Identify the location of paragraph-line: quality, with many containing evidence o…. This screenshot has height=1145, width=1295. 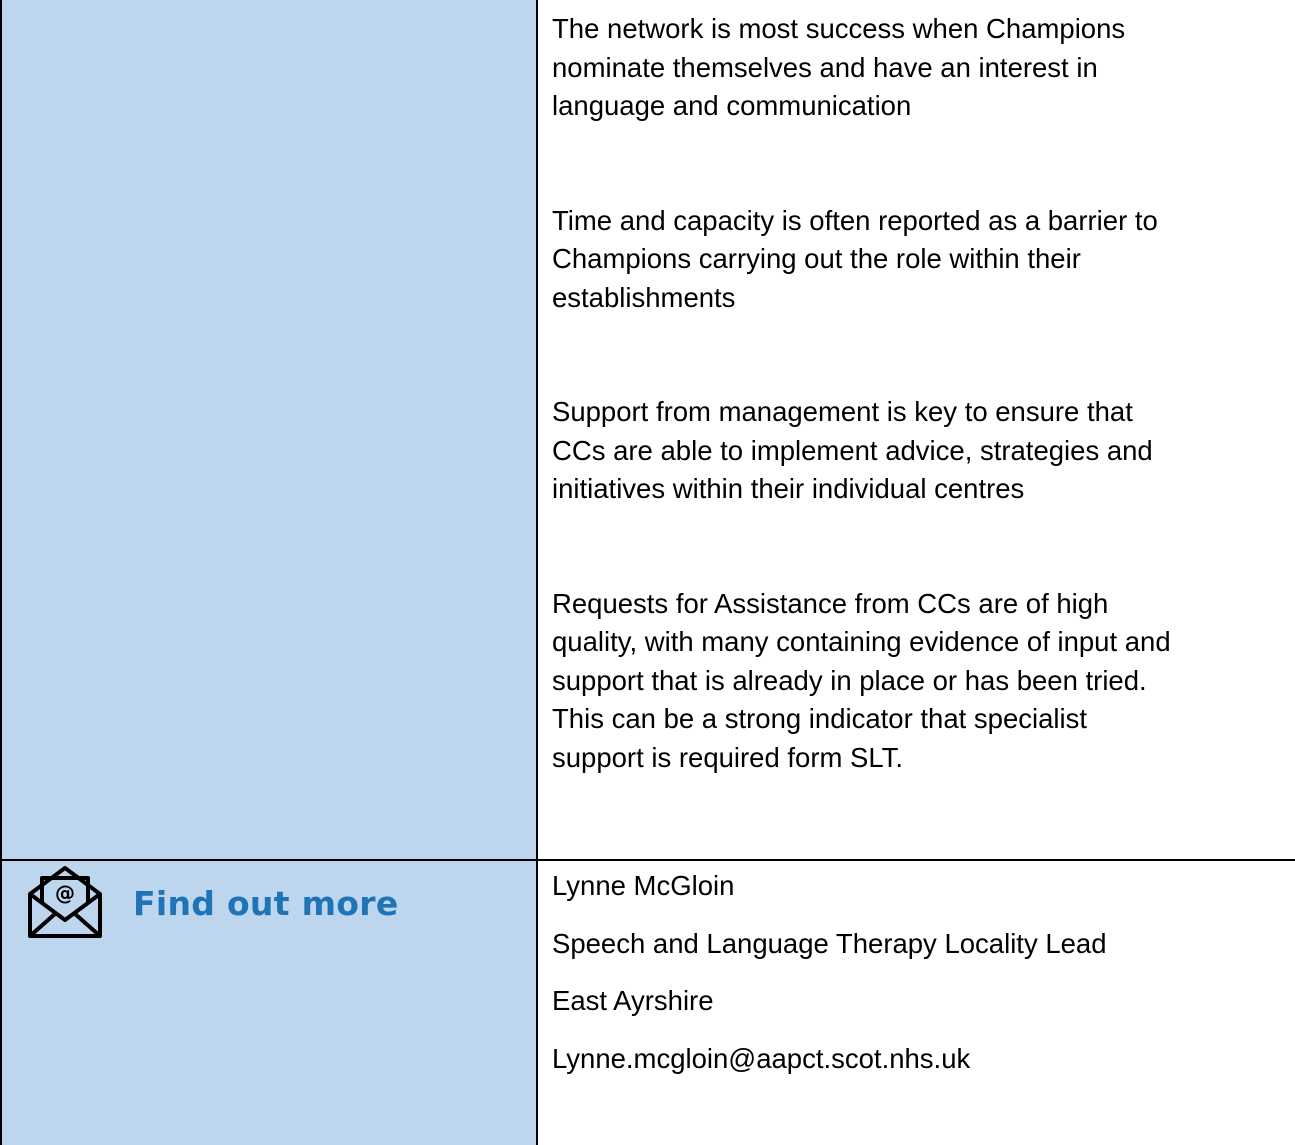
(861, 641).